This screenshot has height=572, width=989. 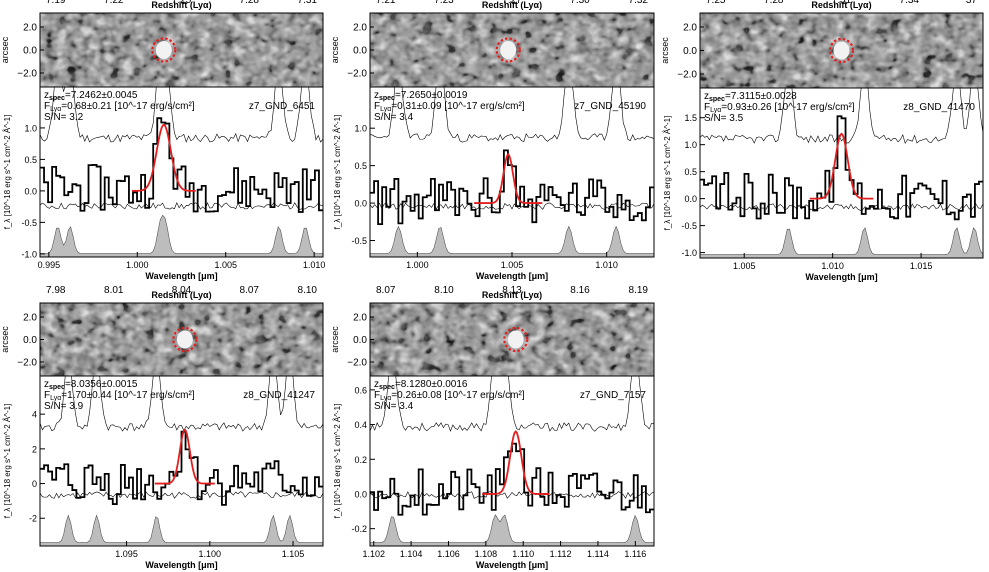 I want to click on redshift-tick-label: 8.07, so click(x=250, y=290).